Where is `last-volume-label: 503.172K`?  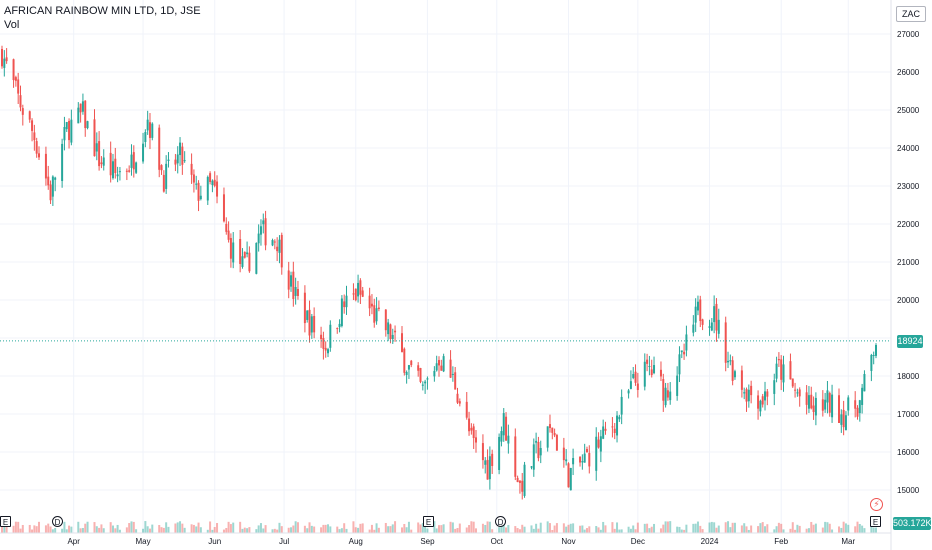
last-volume-label: 503.172K is located at coordinates (912, 523).